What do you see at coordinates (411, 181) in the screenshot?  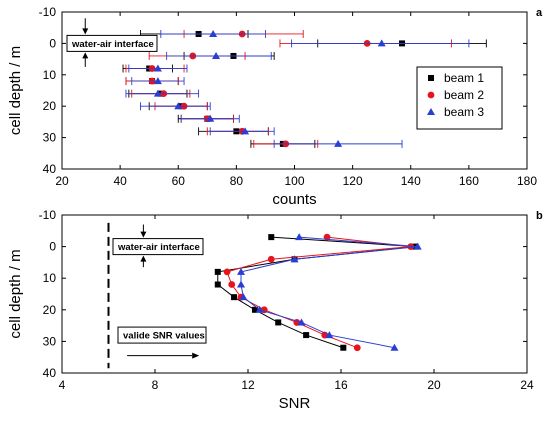 I see `x-tick-label: 140` at bounding box center [411, 181].